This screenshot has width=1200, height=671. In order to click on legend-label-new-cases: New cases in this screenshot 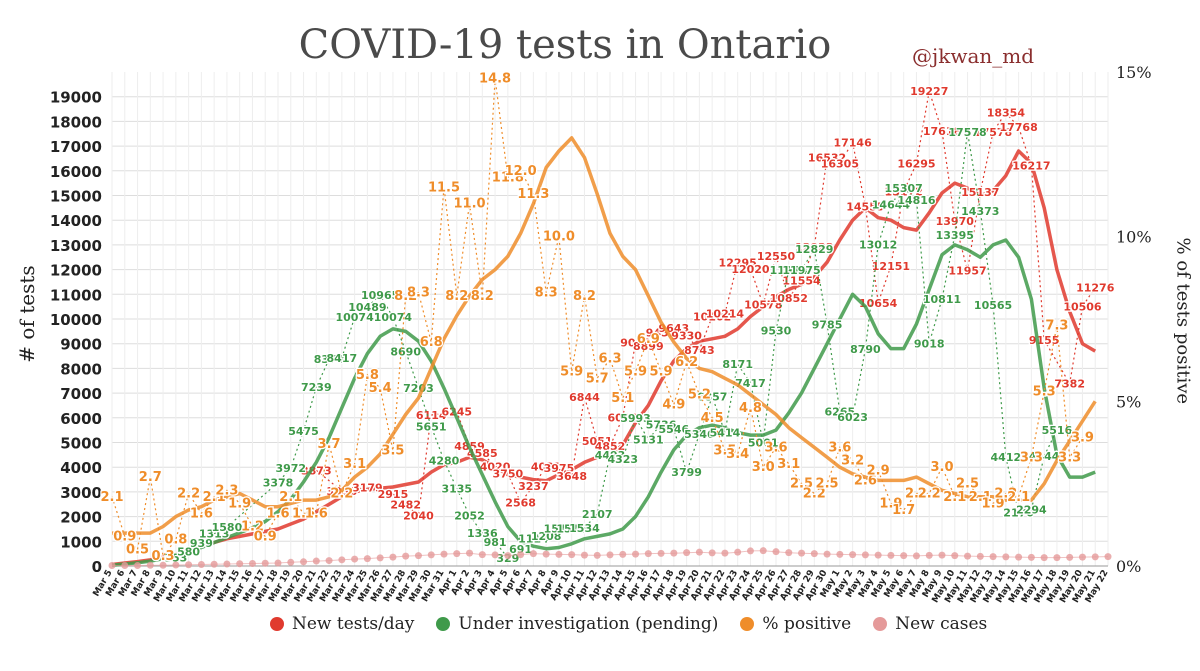, I will do `click(941, 624)`.